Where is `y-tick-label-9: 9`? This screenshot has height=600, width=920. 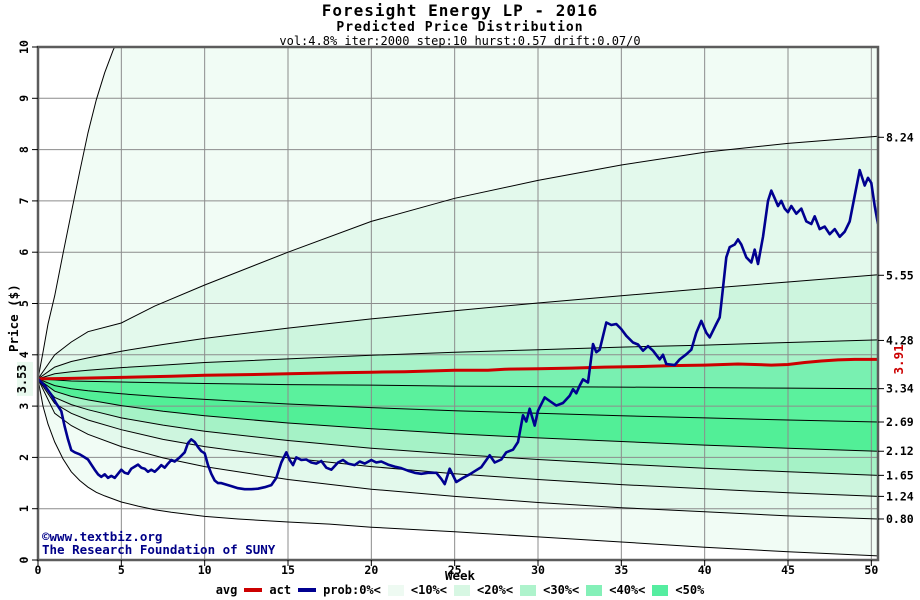
y-tick-label-9: 9 is located at coordinates (24, 98).